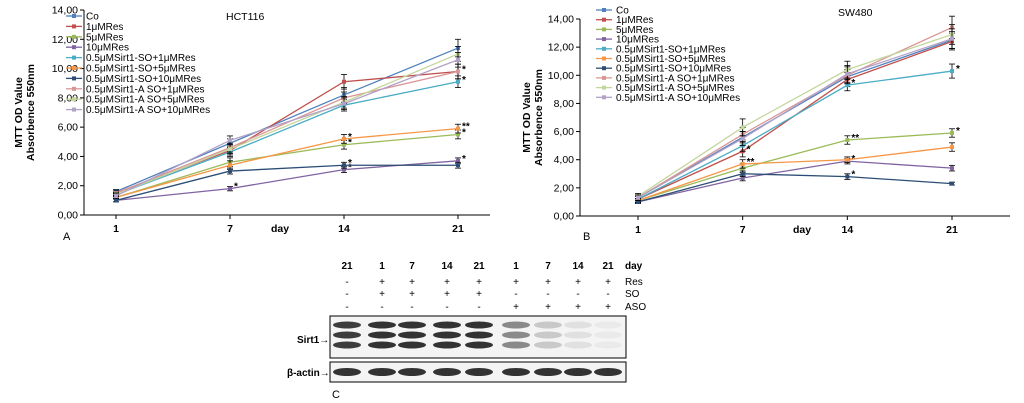 The width and height of the screenshot is (1024, 403). Describe the element at coordinates (65, 11) in the screenshot. I see `y-tick-label: 14,00` at that location.